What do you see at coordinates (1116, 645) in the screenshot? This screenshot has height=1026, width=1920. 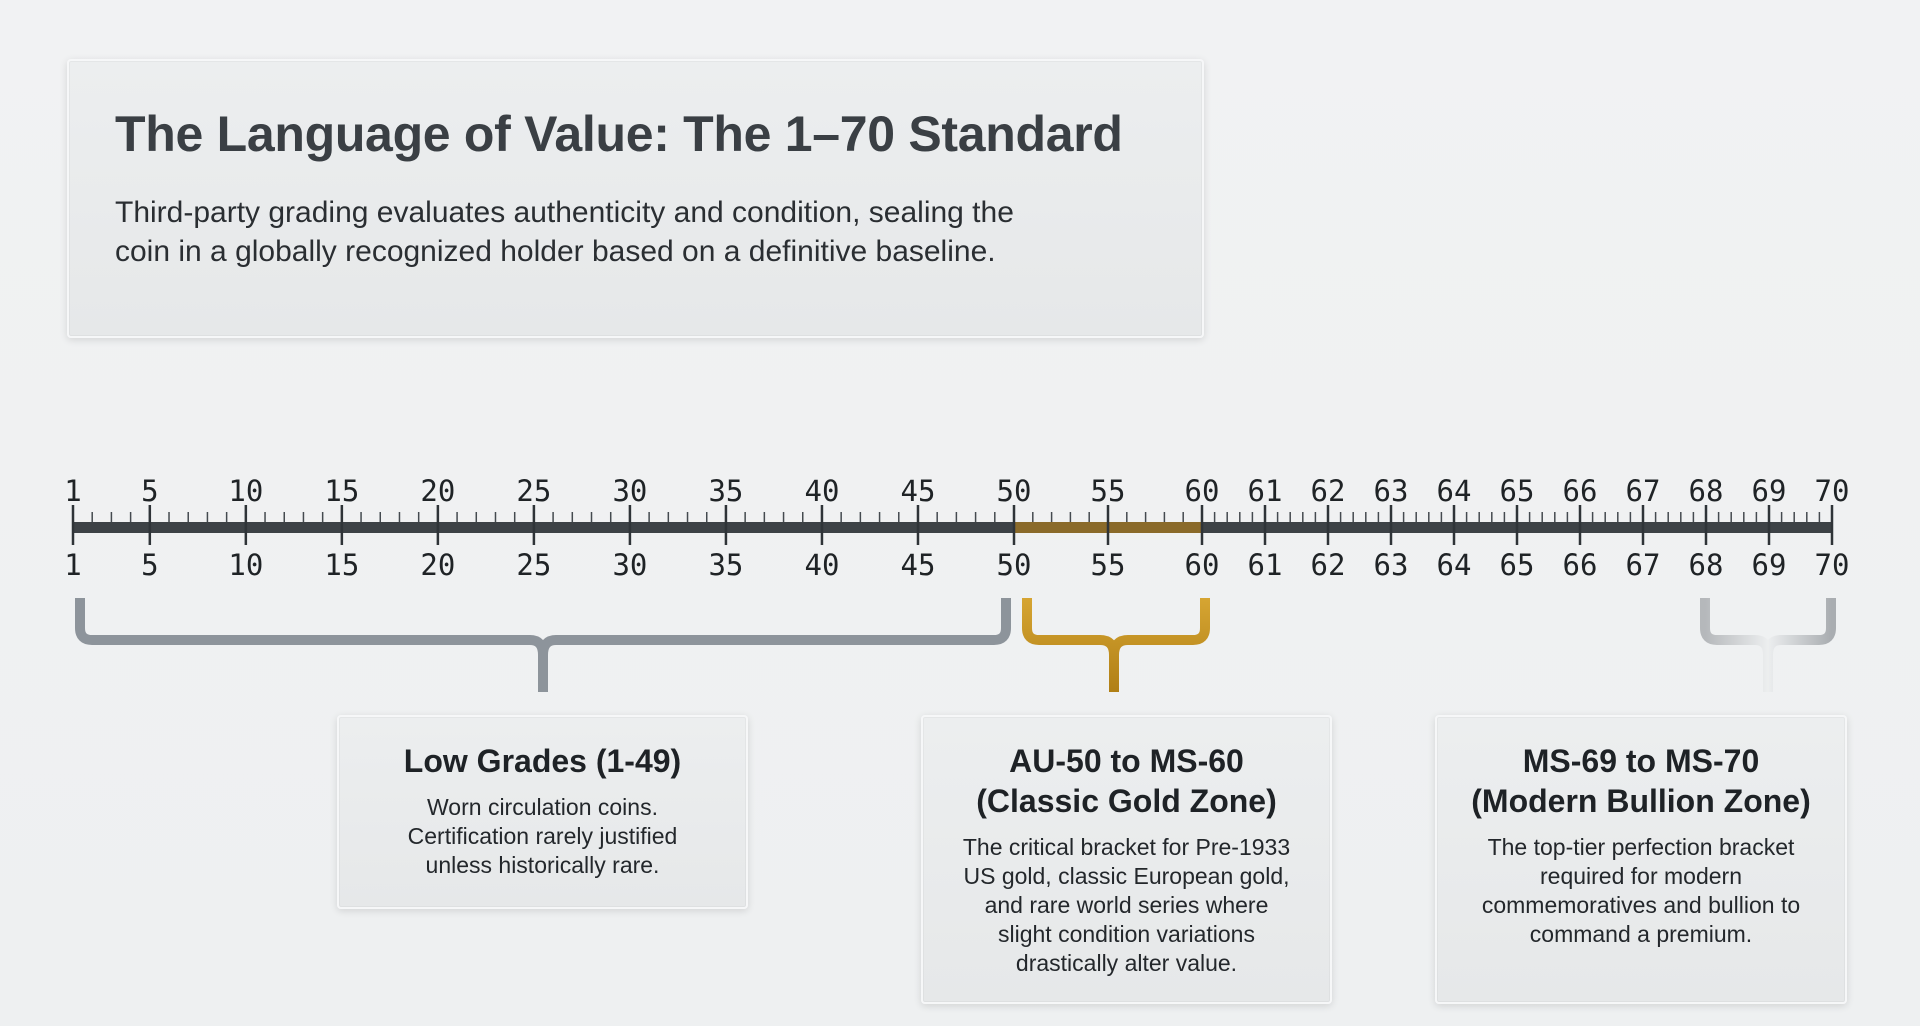 I see `gold-zone-brace` at bounding box center [1116, 645].